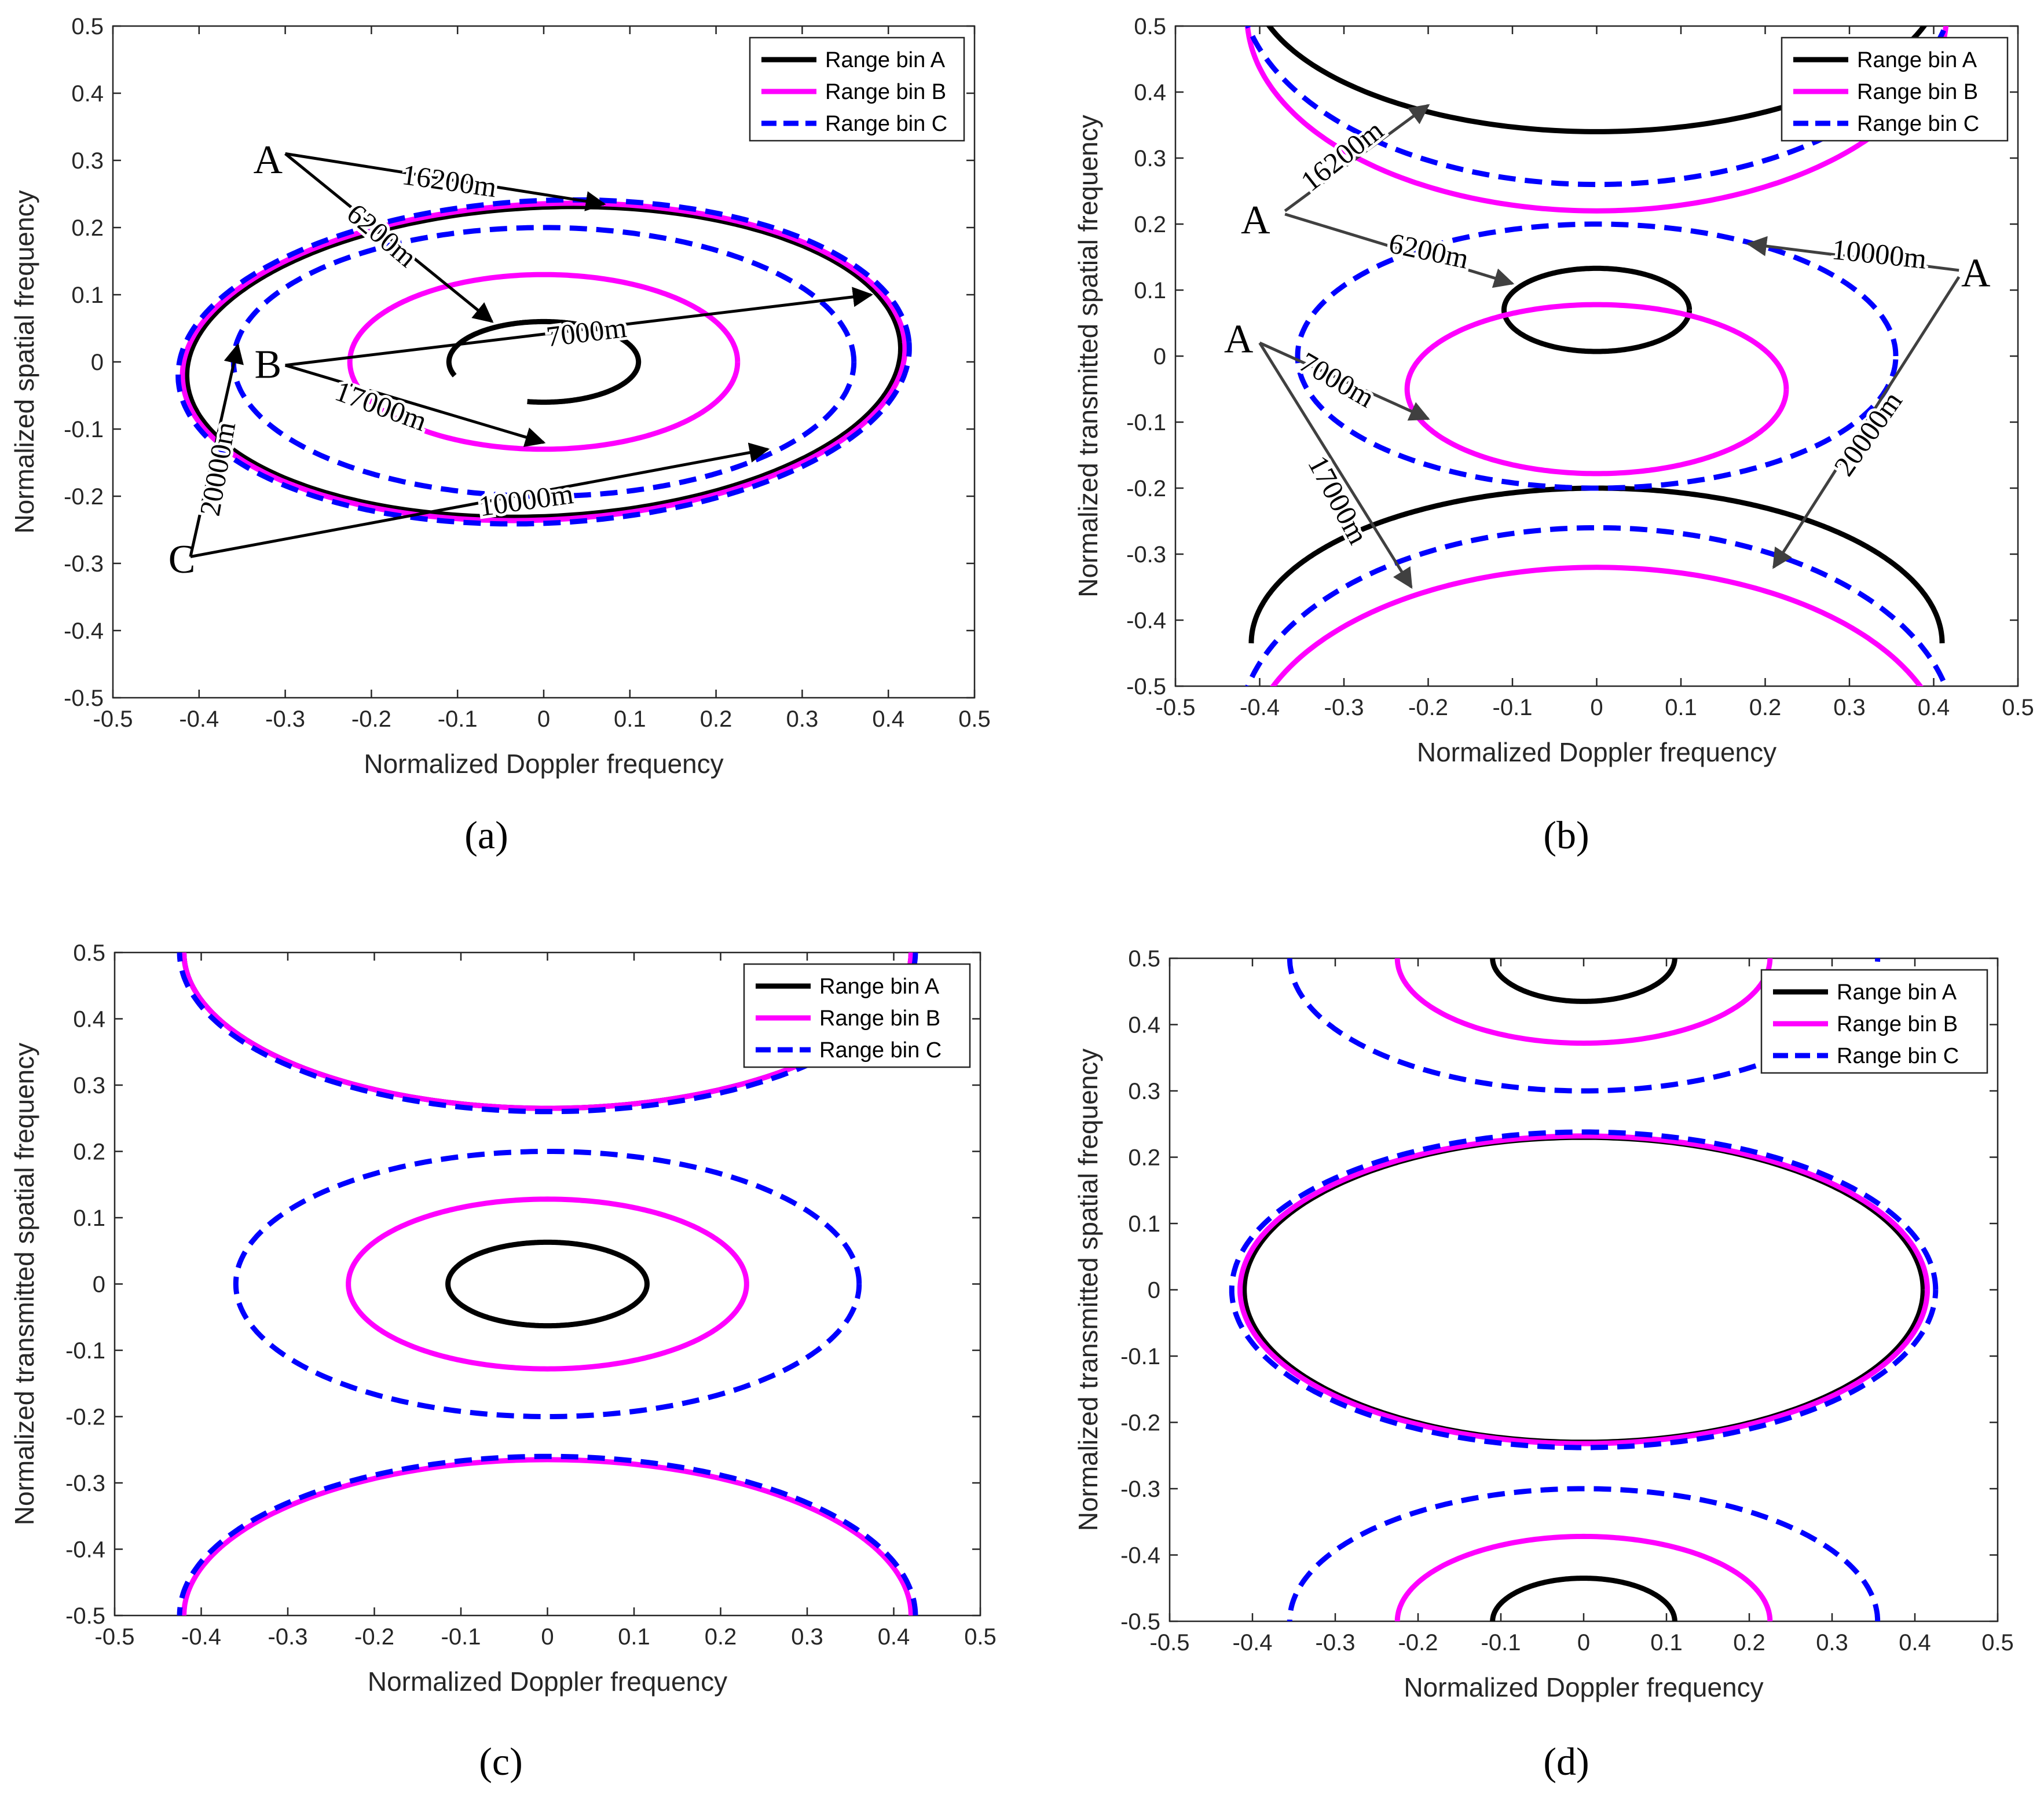  What do you see at coordinates (24, 361) in the screenshot?
I see `y-axis-label: Normalized spatial frequency` at bounding box center [24, 361].